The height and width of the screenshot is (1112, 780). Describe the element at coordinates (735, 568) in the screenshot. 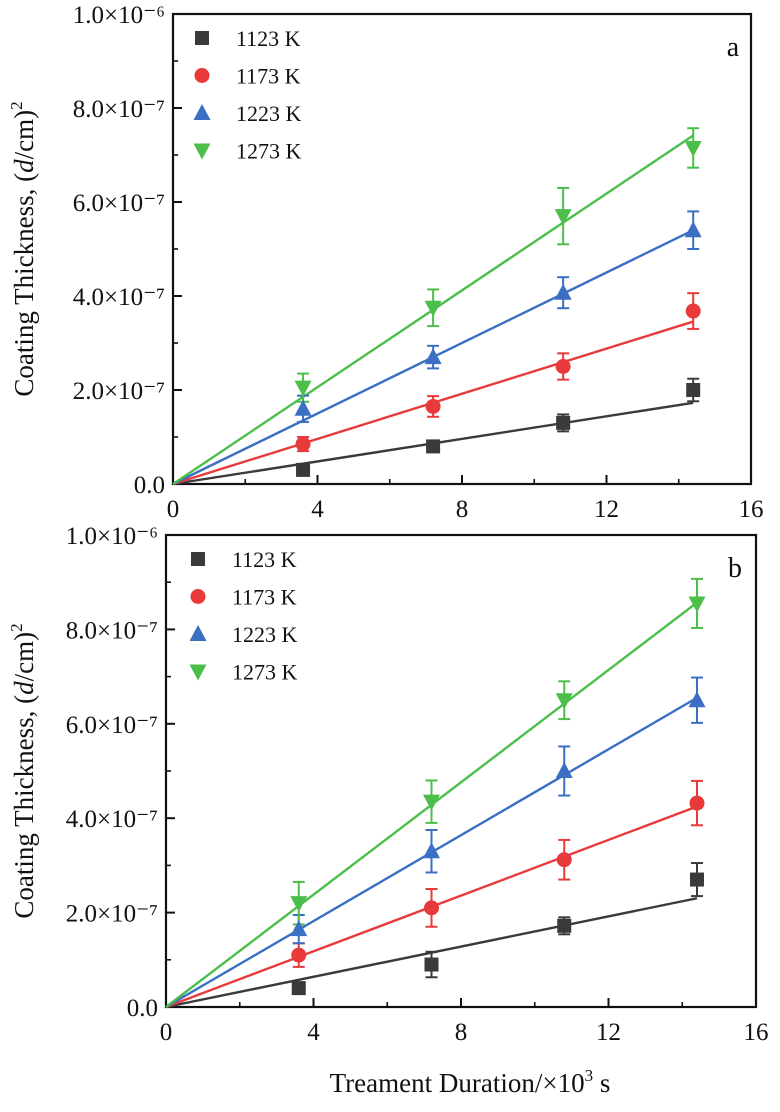

I see `panel-label-b: b` at that location.